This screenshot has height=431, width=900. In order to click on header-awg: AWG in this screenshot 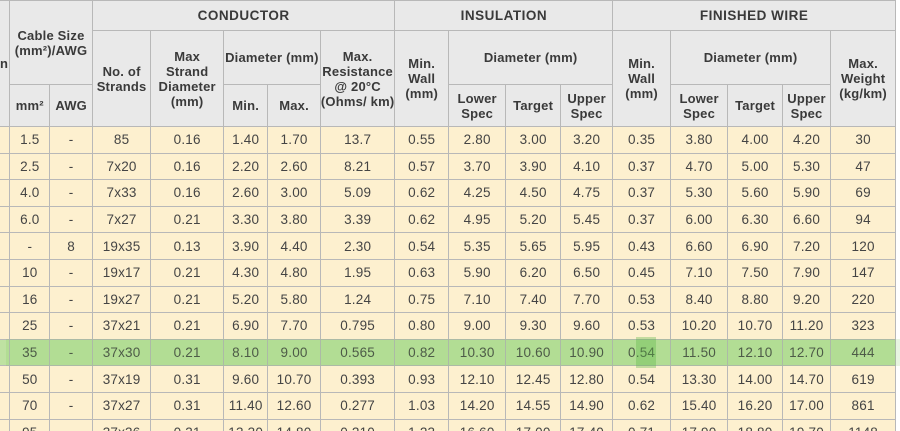, I will do `click(71, 105)`.